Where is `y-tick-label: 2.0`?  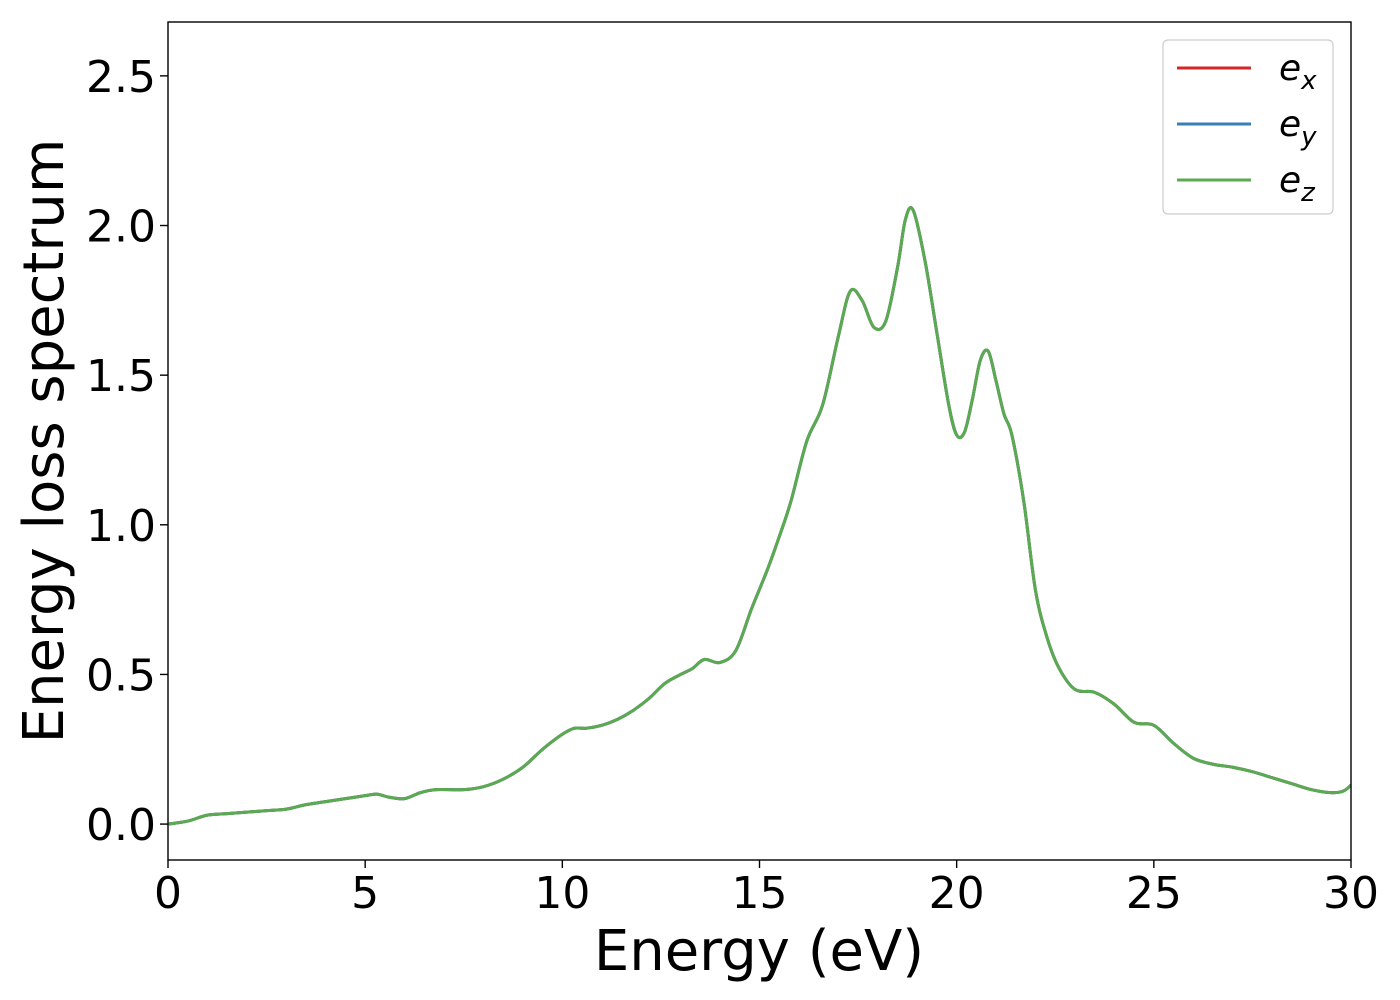 y-tick-label: 2.0 is located at coordinates (121, 227).